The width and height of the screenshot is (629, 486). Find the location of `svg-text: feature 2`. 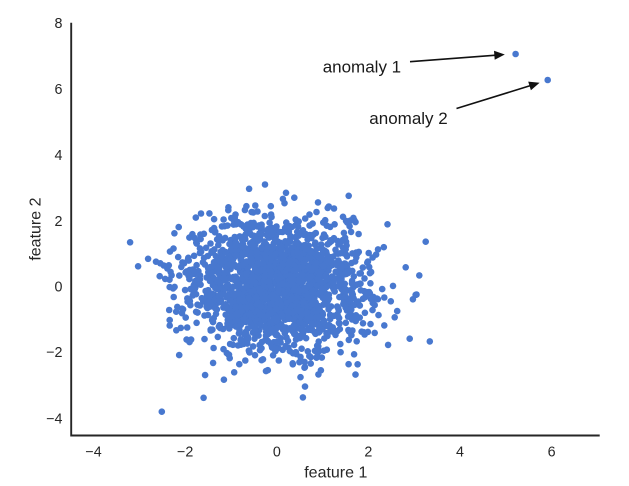

svg-text: feature 2 is located at coordinates (36, 228).